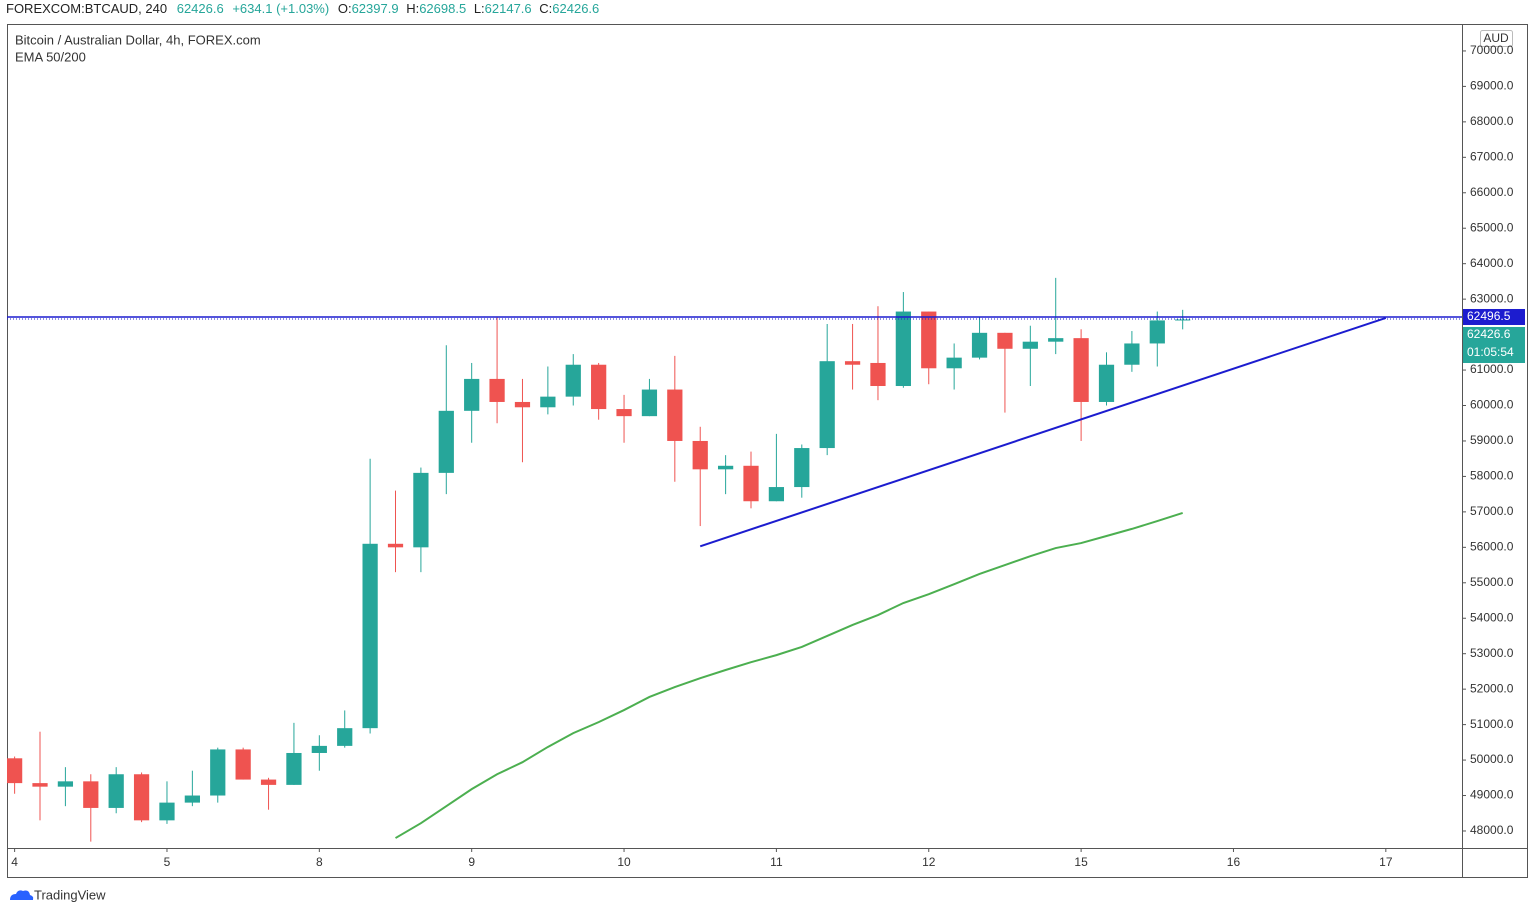  Describe the element at coordinates (929, 862) in the screenshot. I see `x-tick-label: 12` at that location.